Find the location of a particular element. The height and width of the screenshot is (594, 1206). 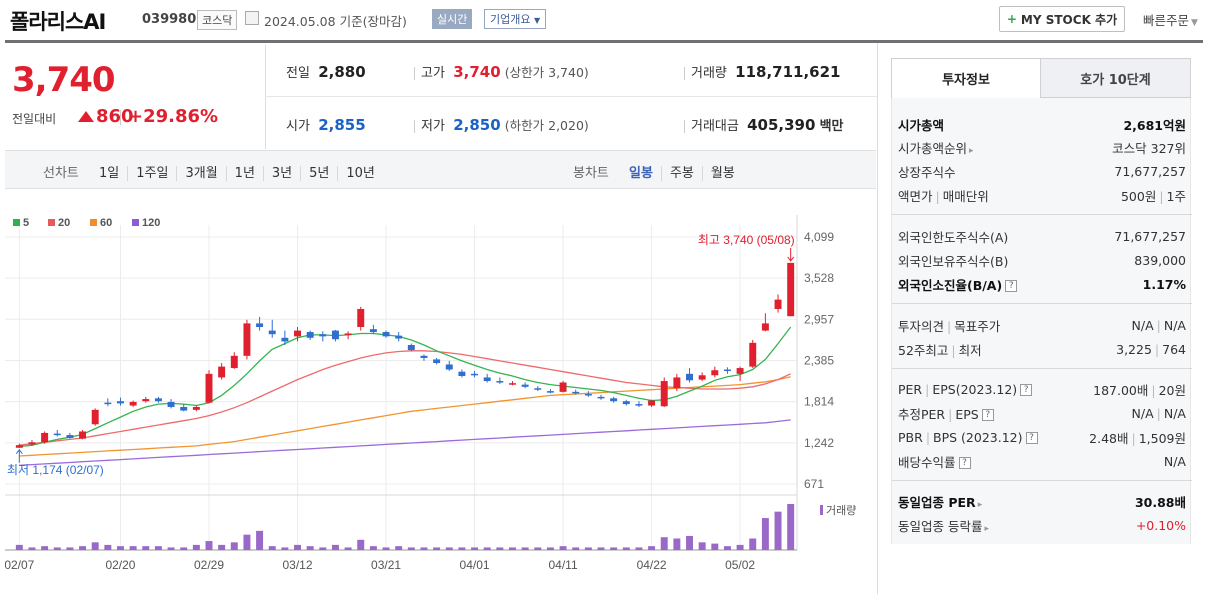

divider is located at coordinates (1042, 480).